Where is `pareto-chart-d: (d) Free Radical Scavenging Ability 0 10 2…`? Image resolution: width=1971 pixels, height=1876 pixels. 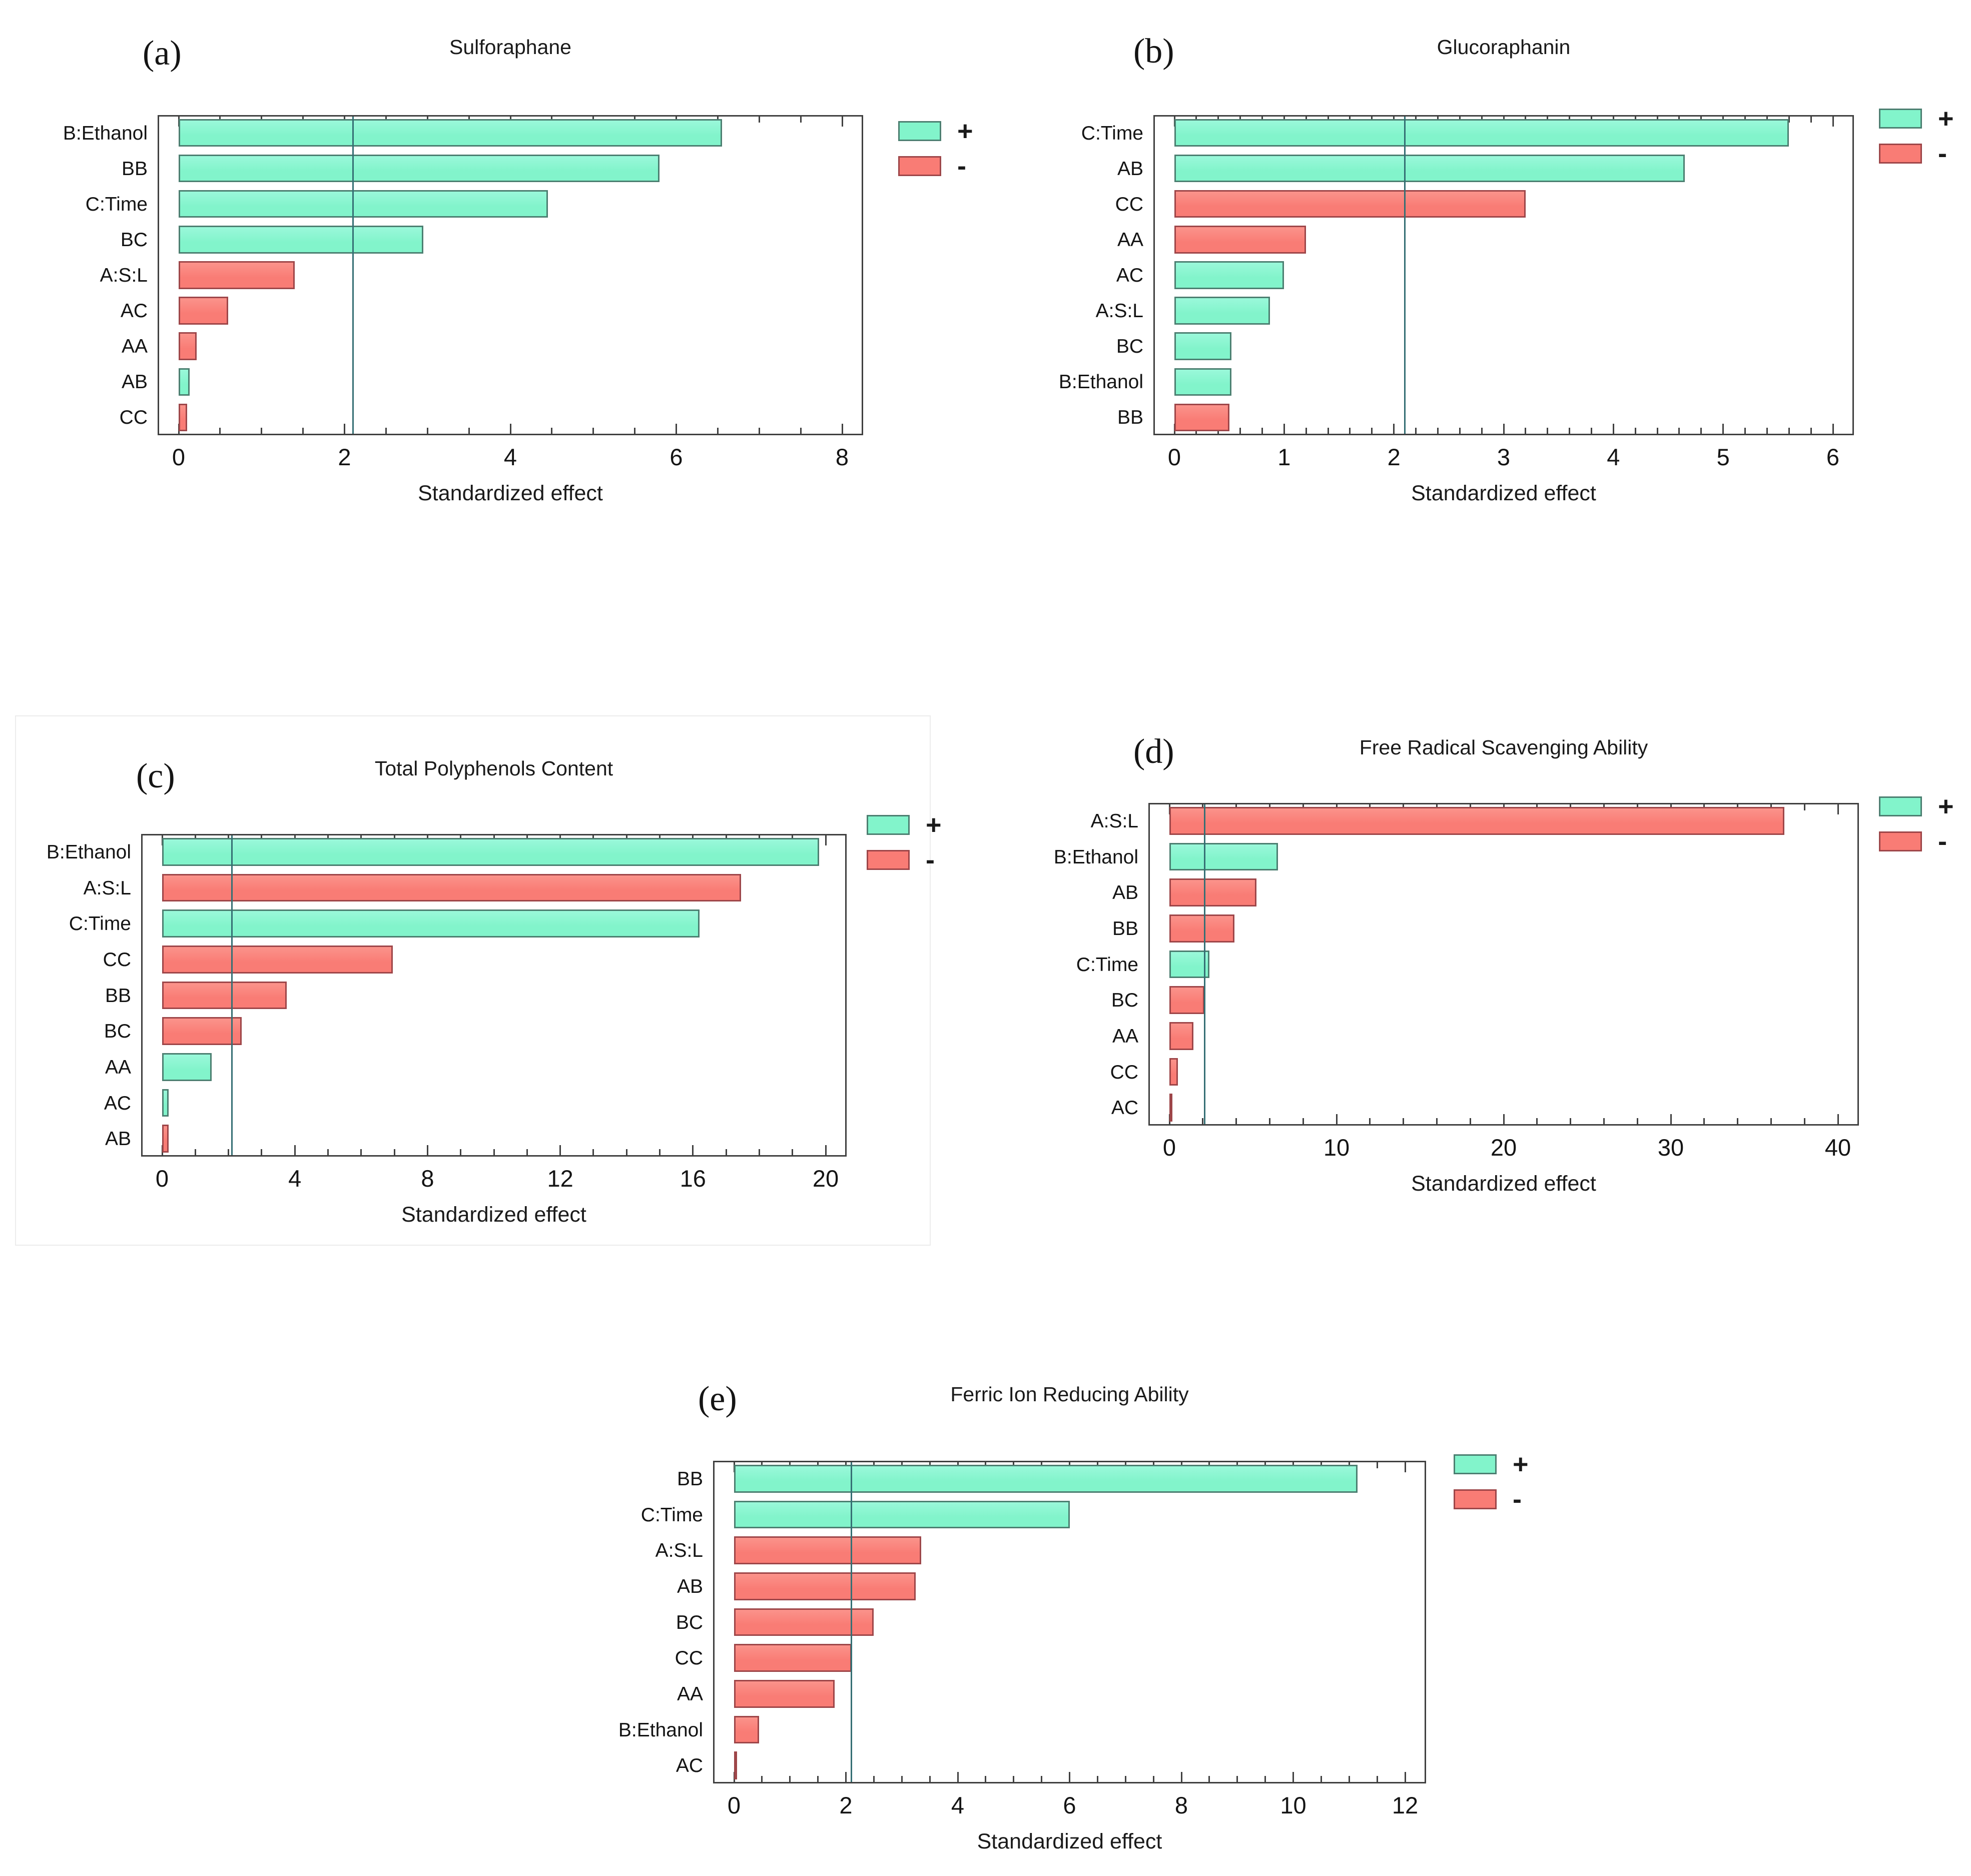
pareto-chart-d: (d) Free Radical Scavenging Ability 0 10 2… is located at coordinates (1496, 975).